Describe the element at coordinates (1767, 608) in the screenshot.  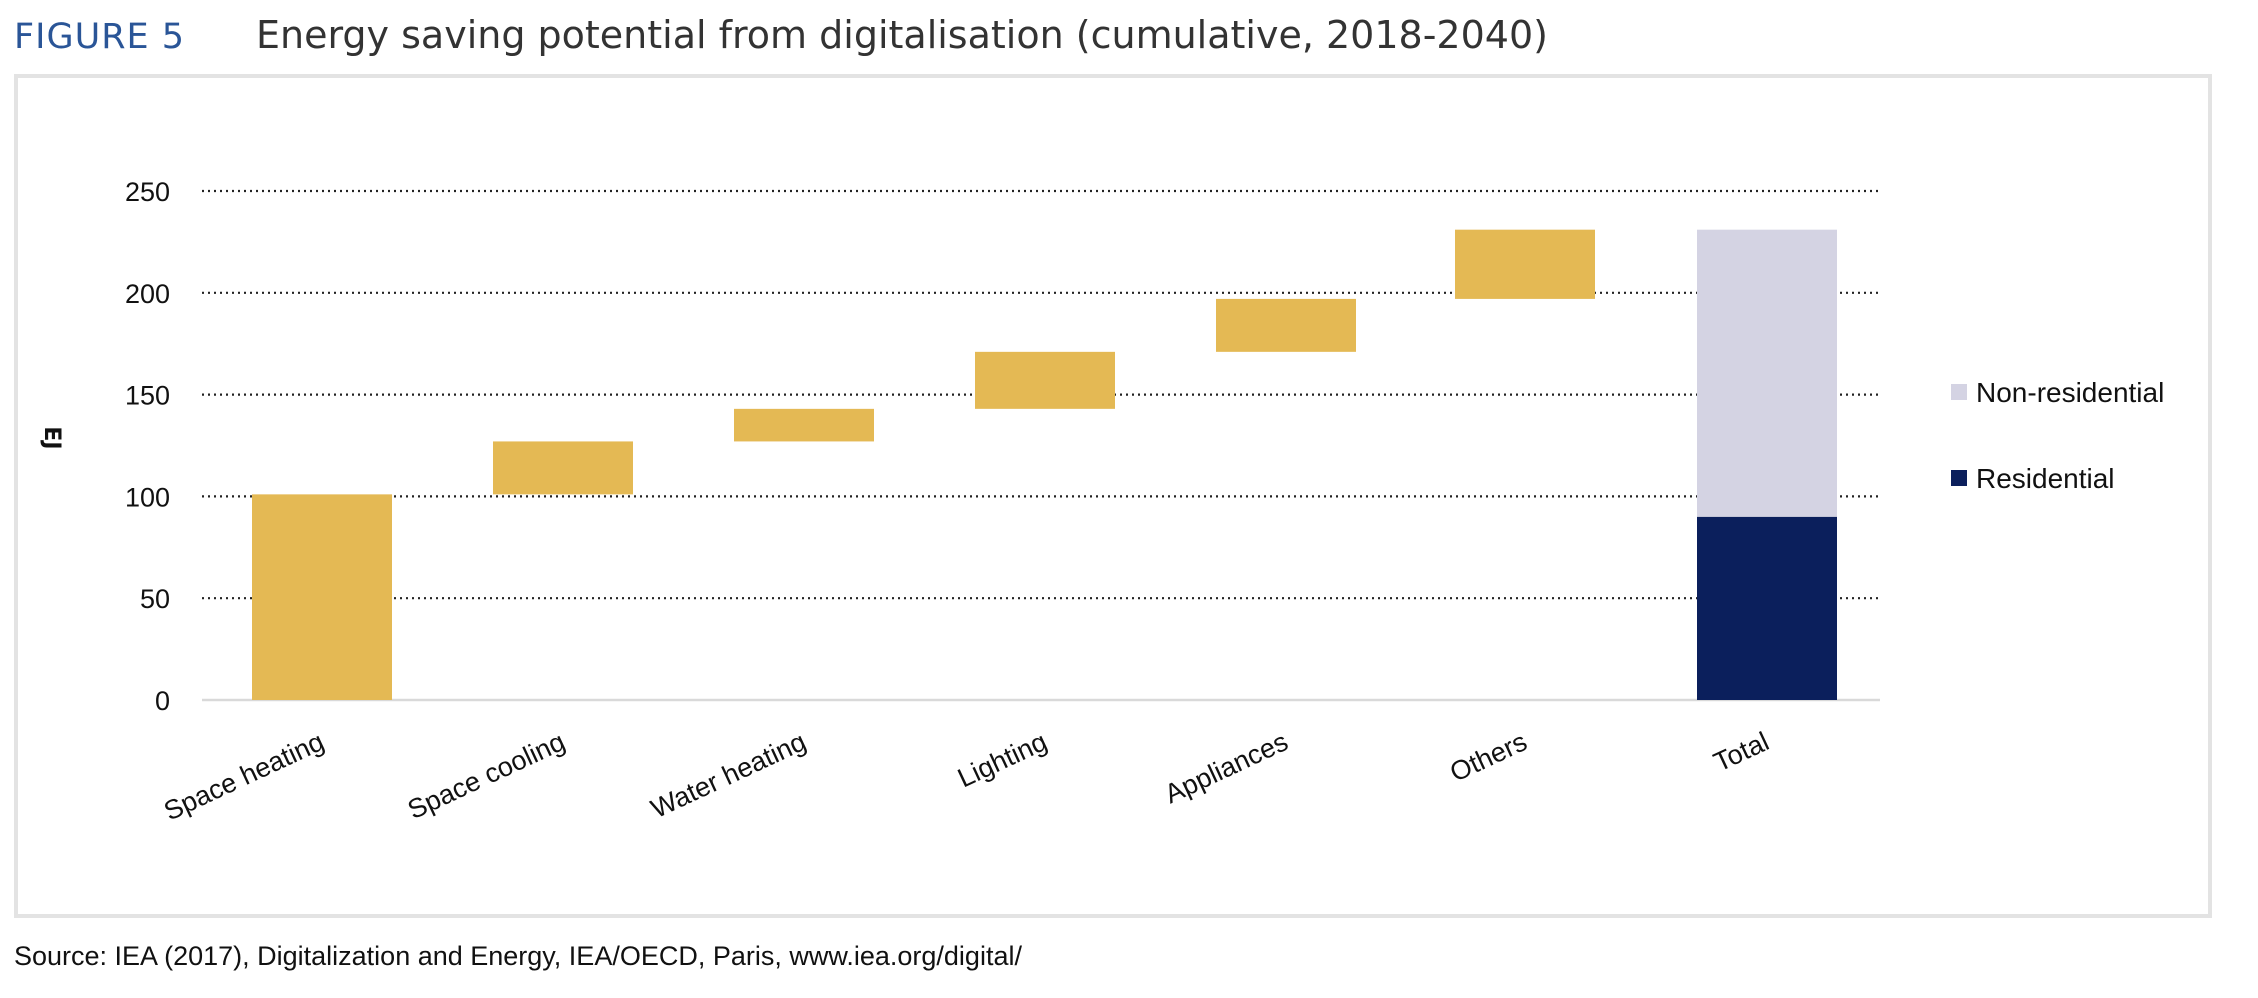
I see `bar-total-residential` at that location.